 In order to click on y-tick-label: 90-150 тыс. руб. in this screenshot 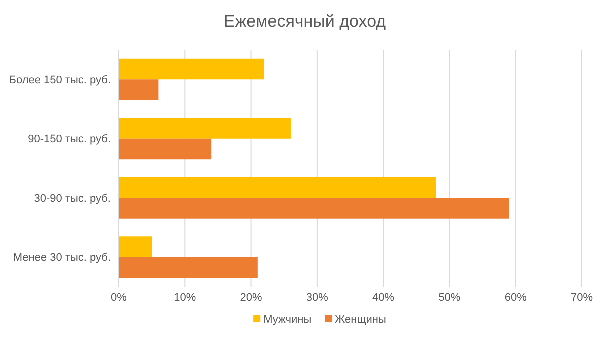, I will do `click(69, 140)`.